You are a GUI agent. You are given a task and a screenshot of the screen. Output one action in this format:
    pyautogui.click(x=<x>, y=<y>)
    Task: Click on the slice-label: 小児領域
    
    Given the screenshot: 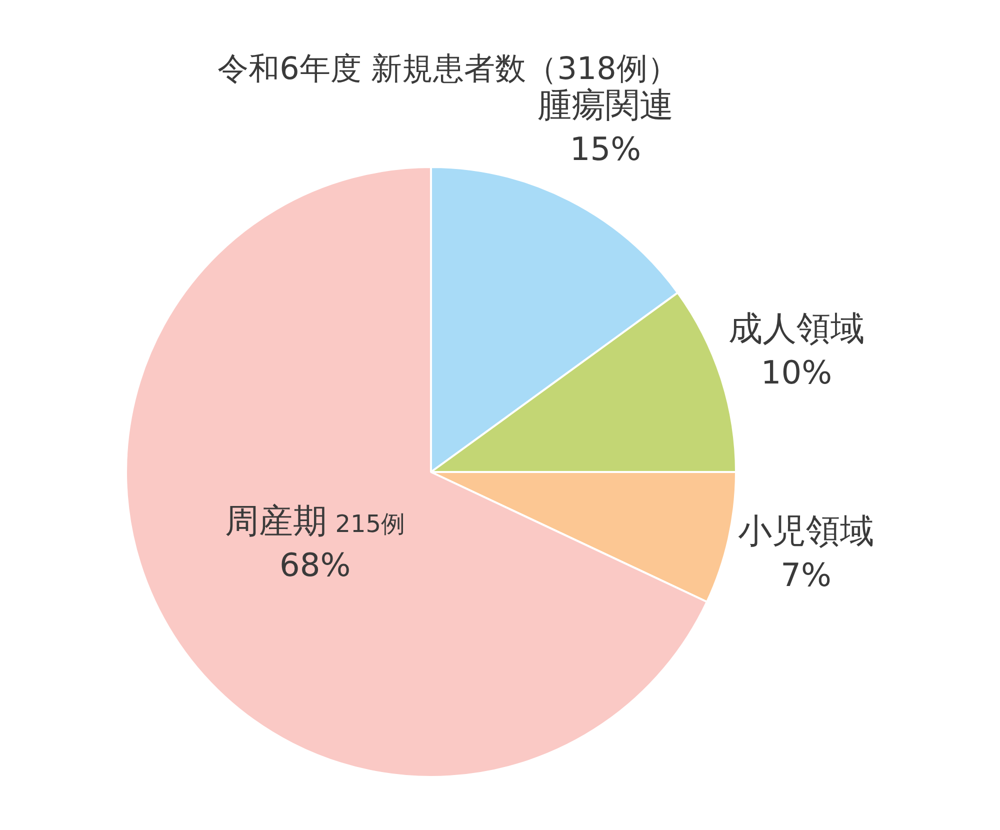 What is the action you would take?
    pyautogui.click(x=806, y=532)
    